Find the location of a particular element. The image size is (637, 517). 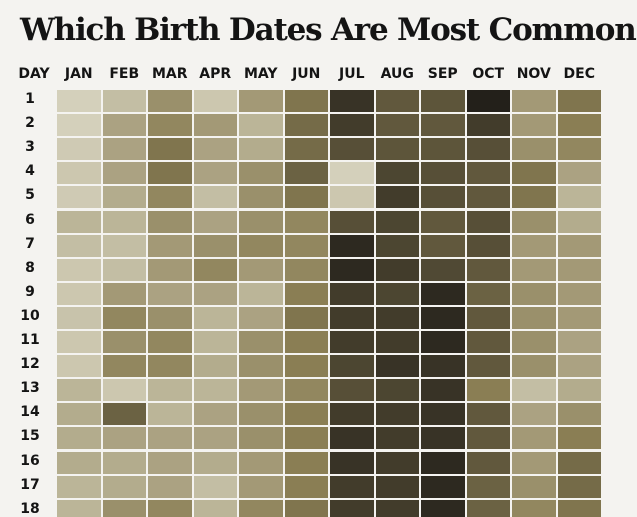

row-label-day-4: 4 is located at coordinates (30, 171).